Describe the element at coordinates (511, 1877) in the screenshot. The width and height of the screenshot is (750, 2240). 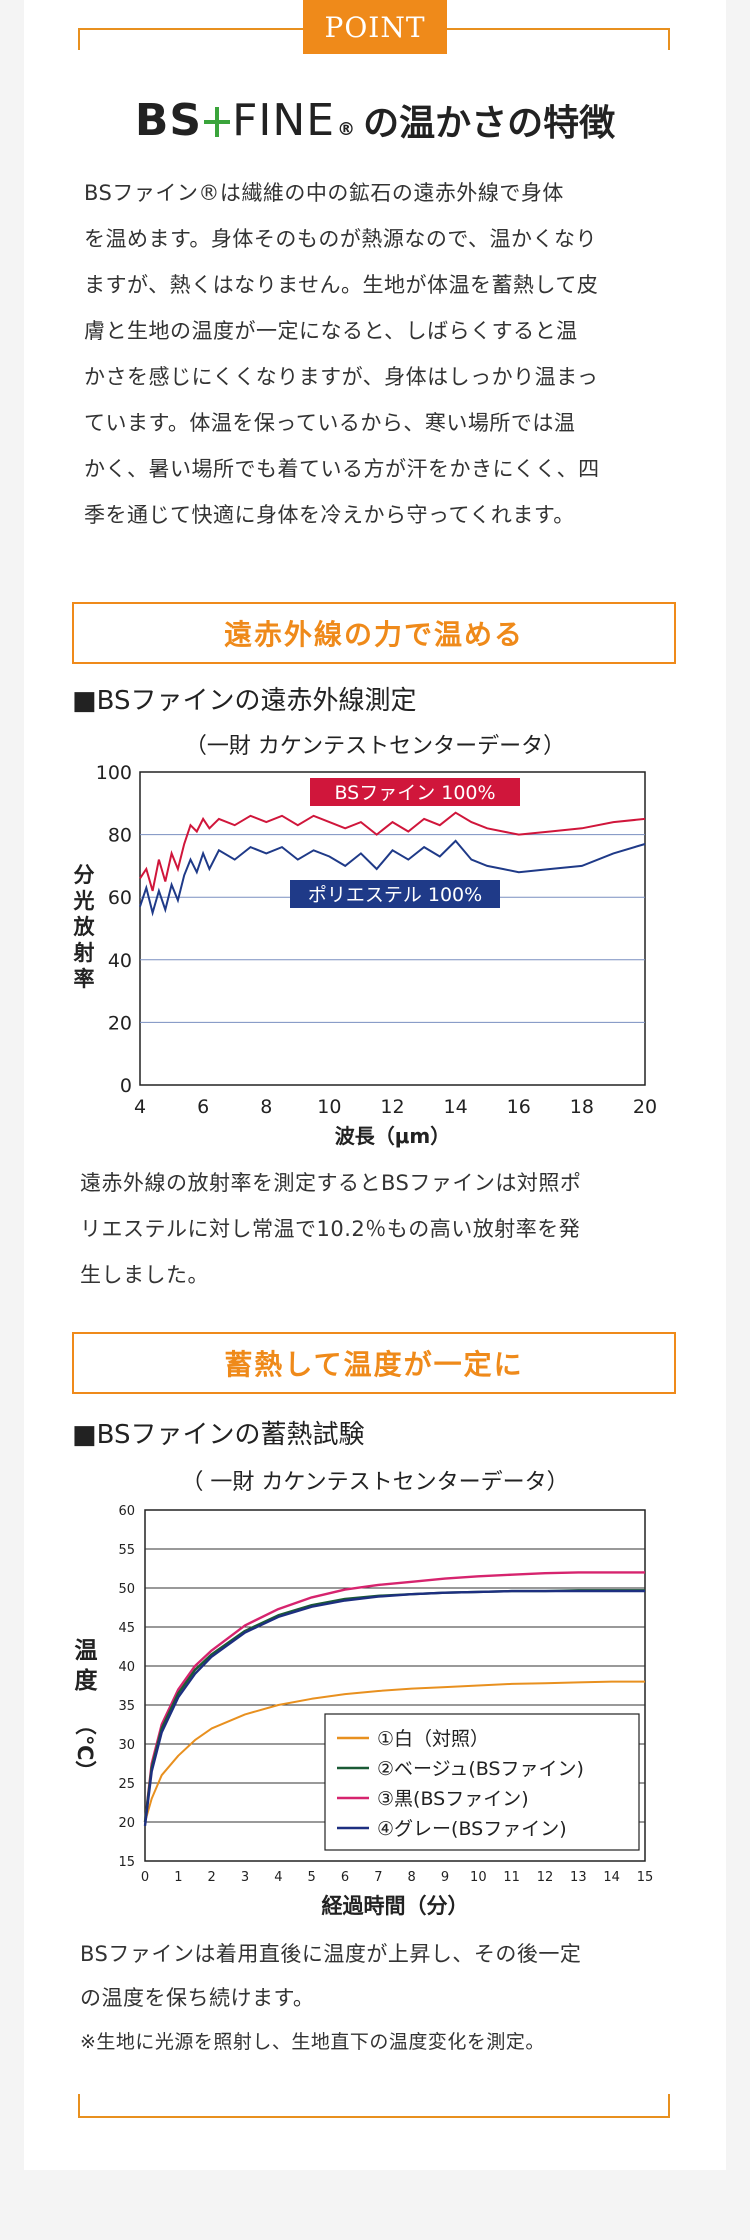
I see `x-tick-label: 11` at that location.